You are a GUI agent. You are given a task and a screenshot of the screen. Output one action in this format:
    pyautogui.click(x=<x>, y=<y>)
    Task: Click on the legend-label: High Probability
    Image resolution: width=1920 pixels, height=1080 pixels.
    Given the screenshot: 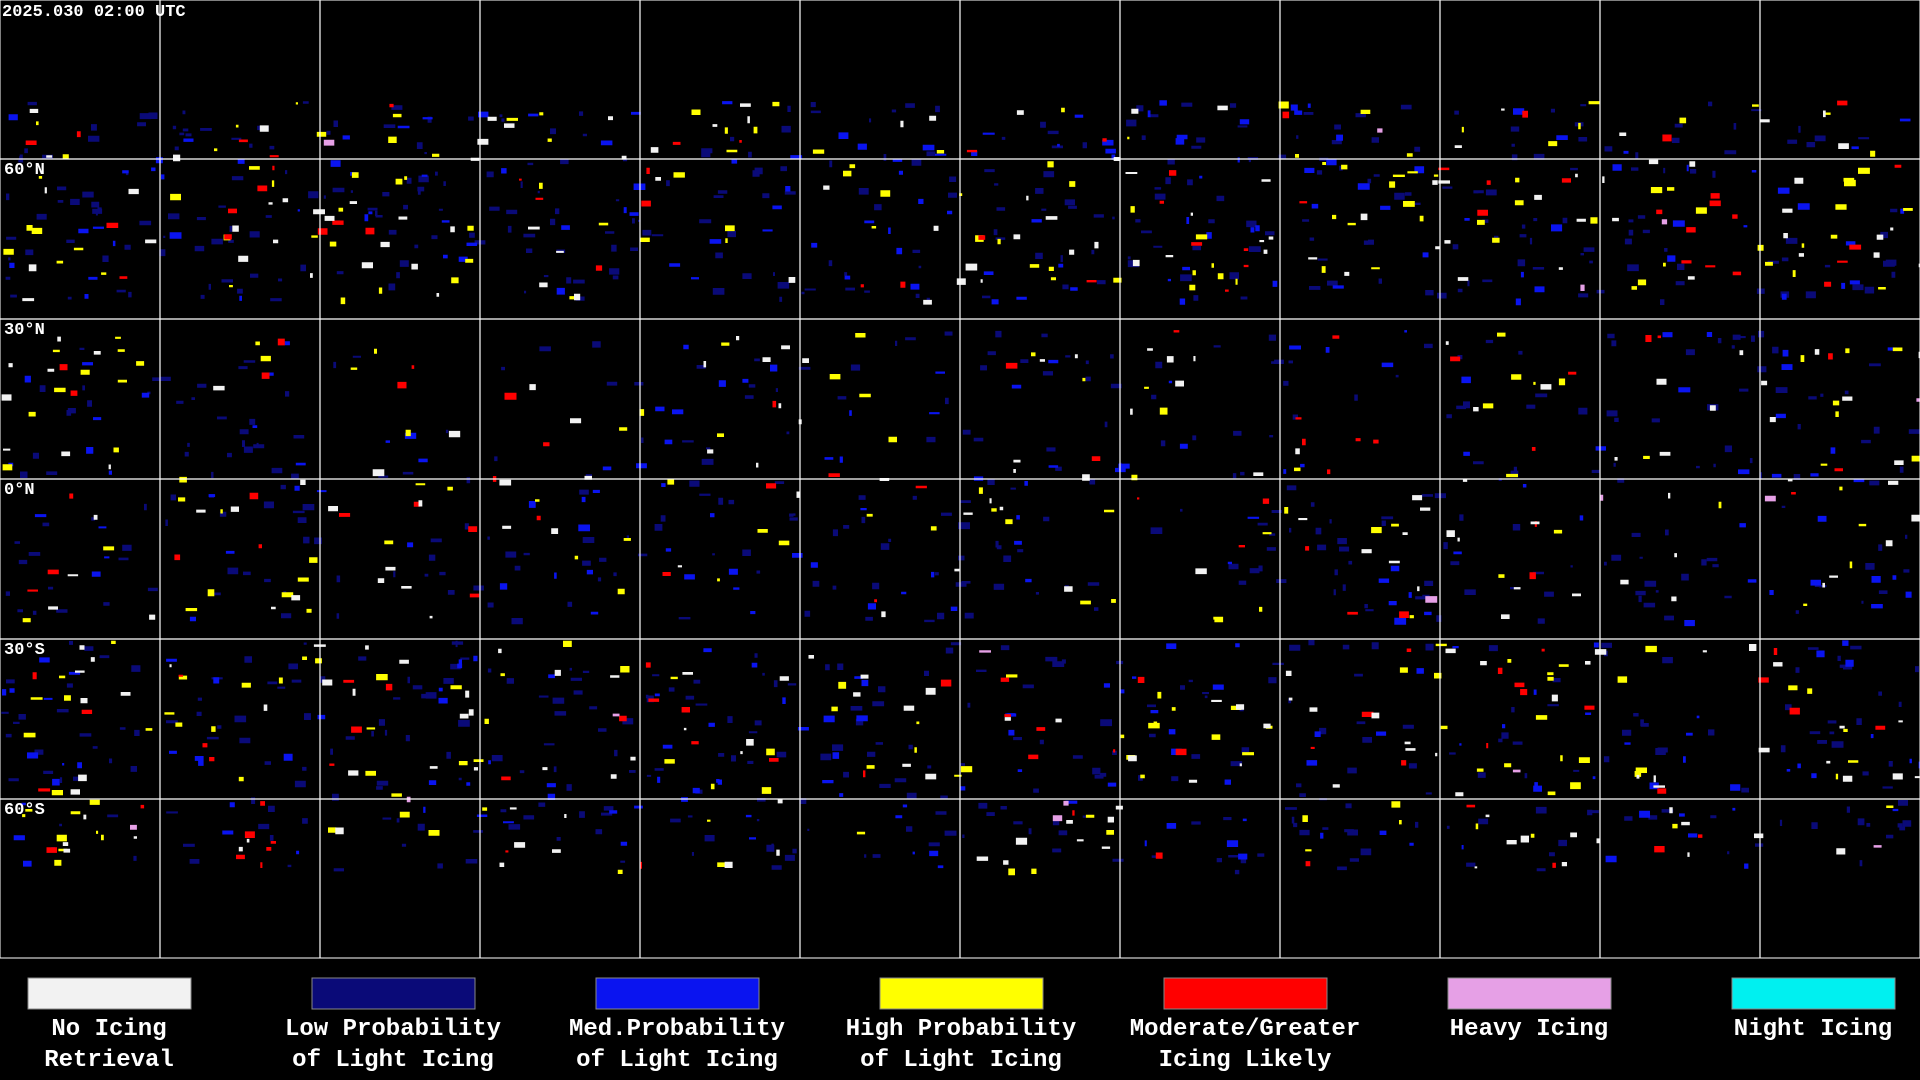 What is the action you would take?
    pyautogui.click(x=961, y=1029)
    